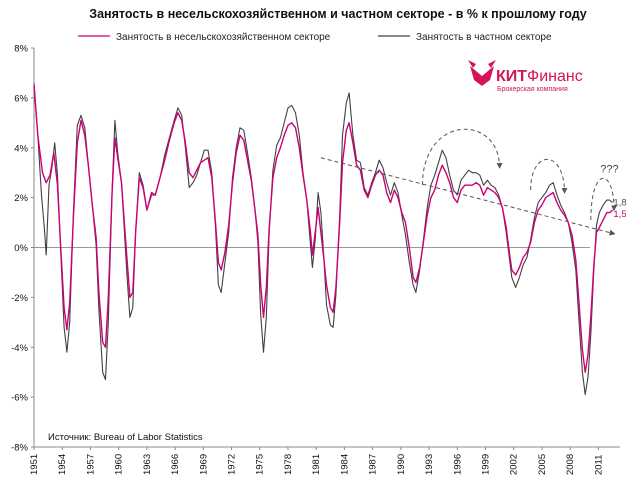 The image size is (626, 482). Describe the element at coordinates (482, 73) in the screenshot. I see `brand-bird-icon` at that location.